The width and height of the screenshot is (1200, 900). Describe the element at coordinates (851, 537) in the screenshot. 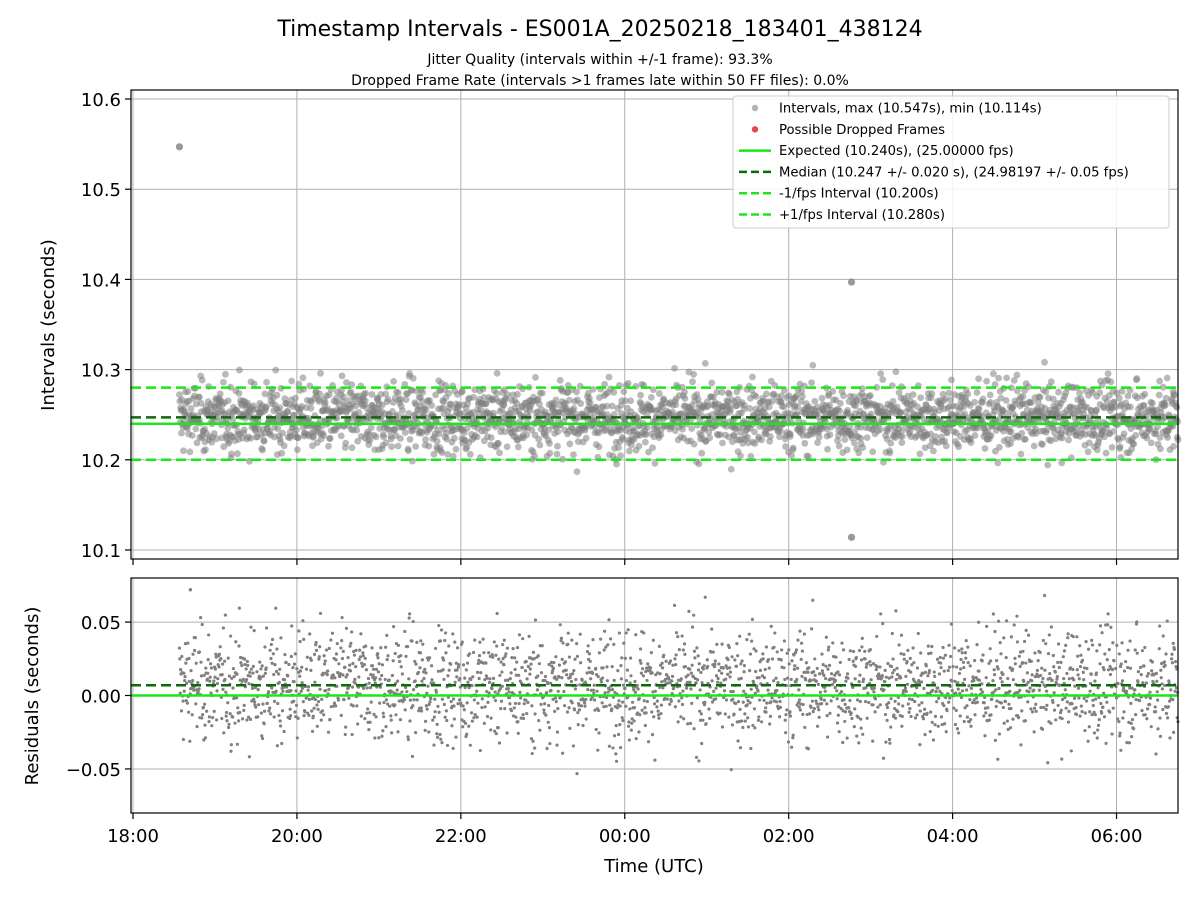

I see `interval-outlier-point` at that location.